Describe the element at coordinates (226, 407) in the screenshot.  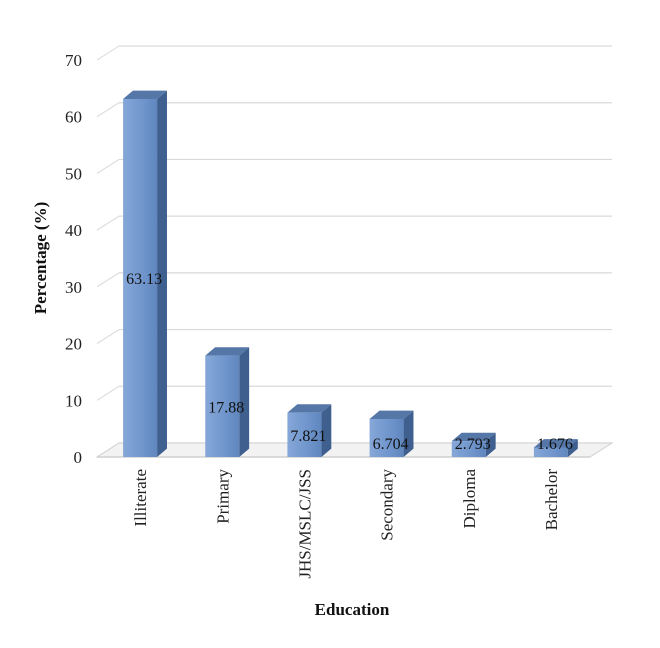
I see `data-label: 17.88` at that location.